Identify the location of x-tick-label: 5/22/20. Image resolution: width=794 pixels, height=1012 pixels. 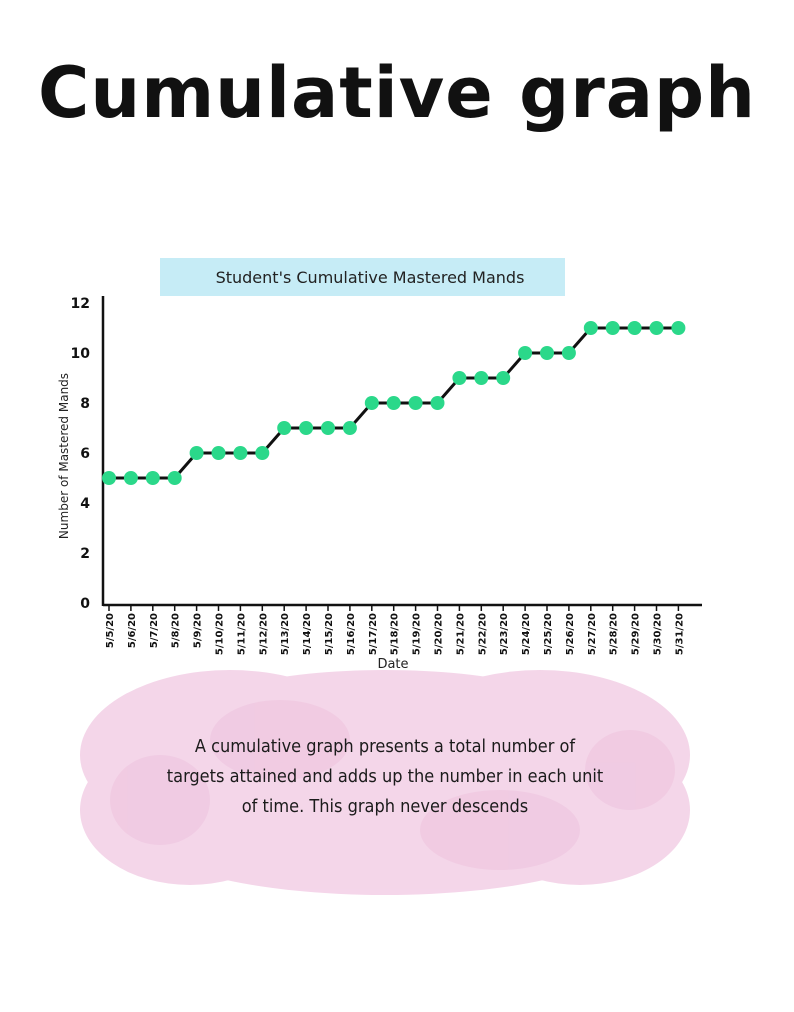
(482, 634).